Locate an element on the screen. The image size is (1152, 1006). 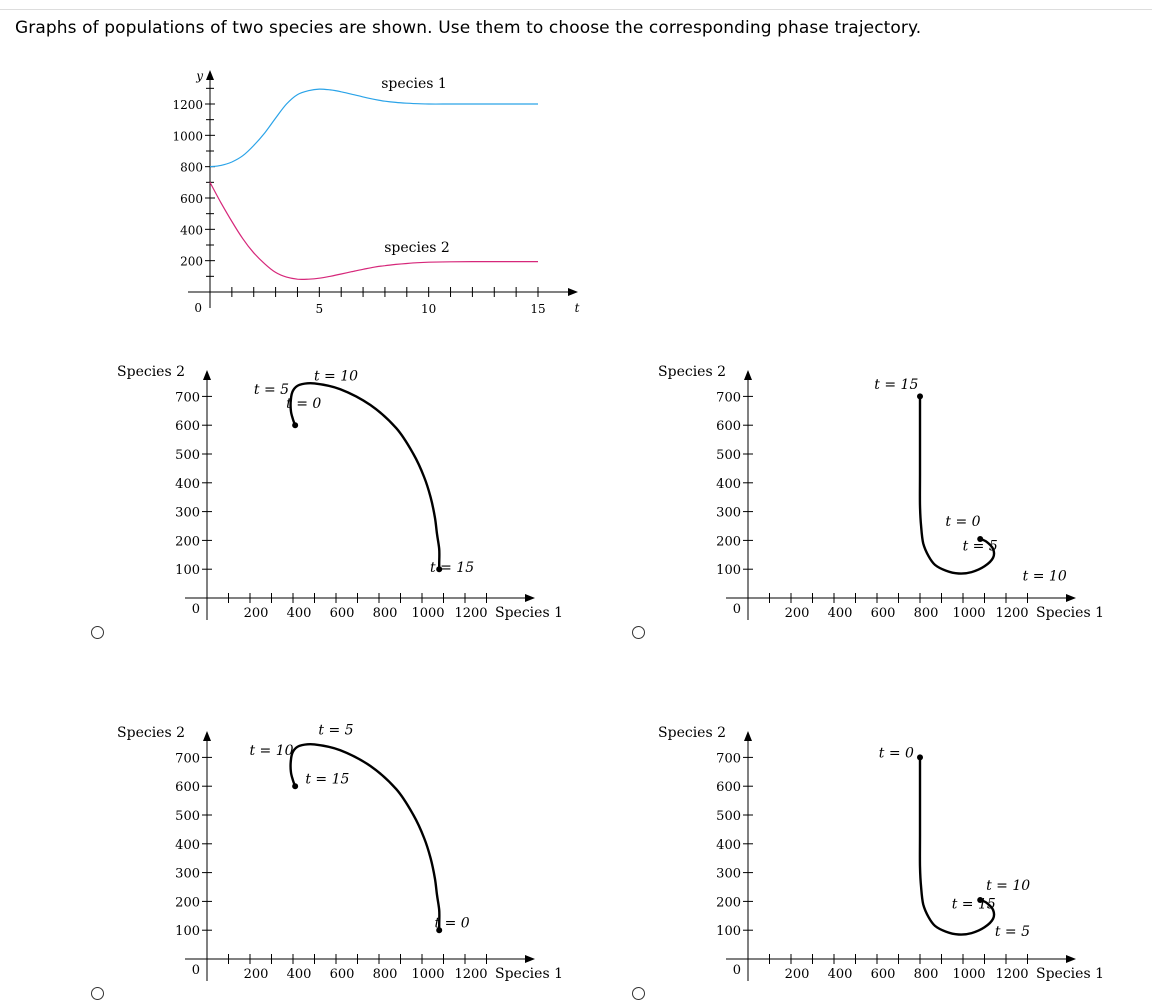
phase-b-y-tick-label: 200 is located at coordinates (728, 541).